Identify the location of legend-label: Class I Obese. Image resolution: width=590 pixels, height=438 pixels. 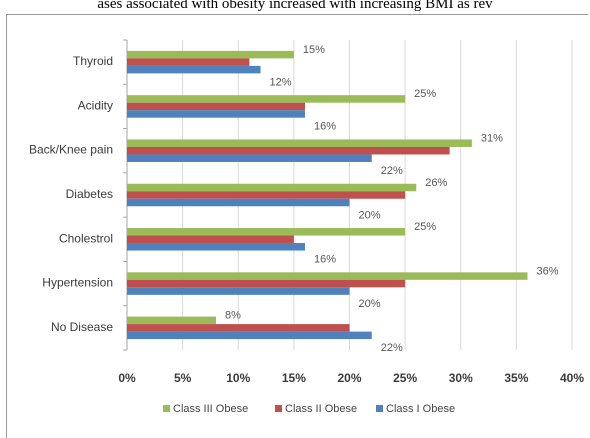
(420, 409).